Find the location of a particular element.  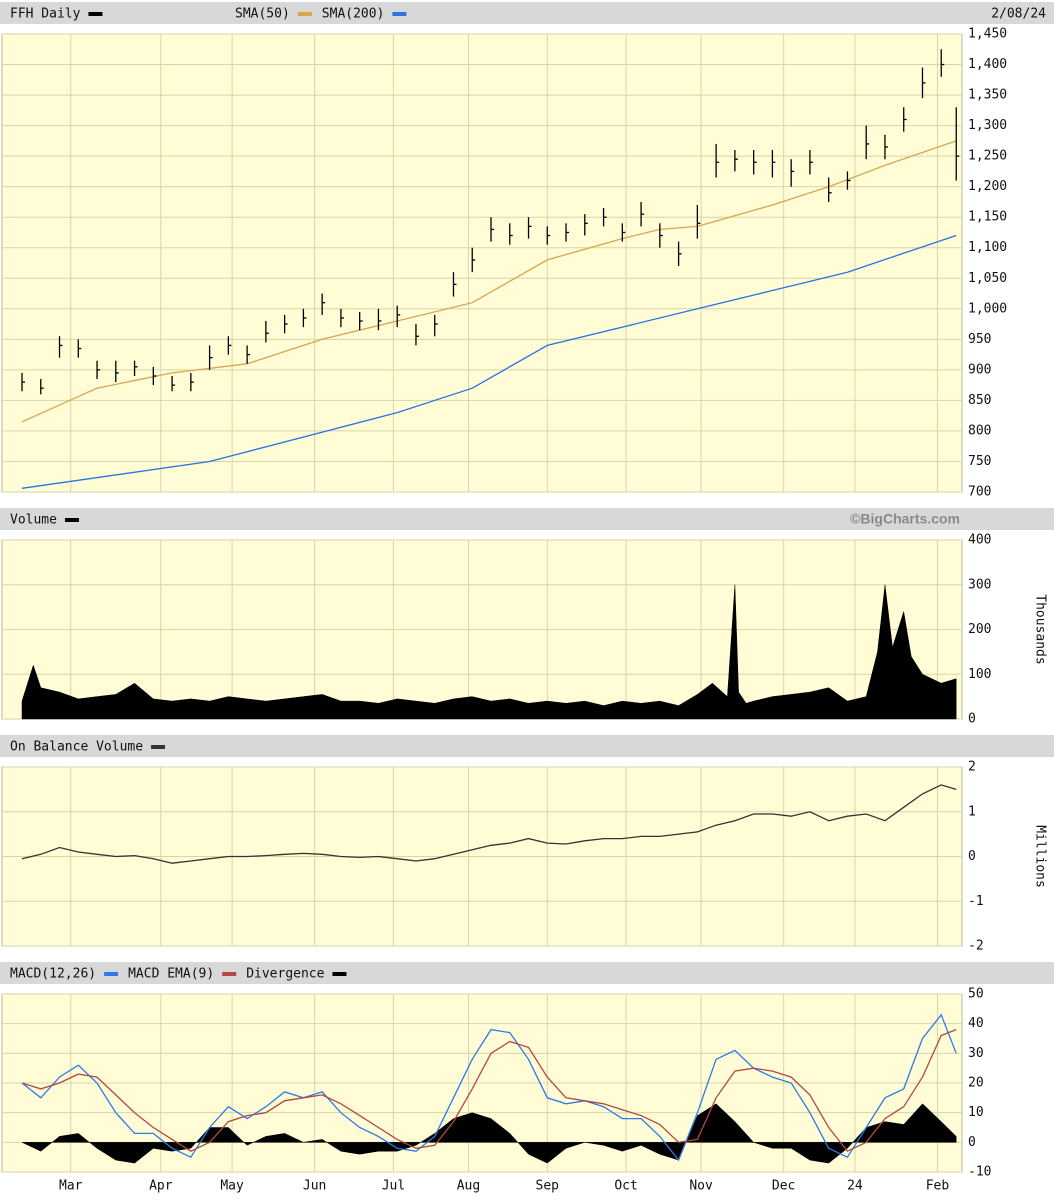

y-tick-label: 1,450 is located at coordinates (987, 34).